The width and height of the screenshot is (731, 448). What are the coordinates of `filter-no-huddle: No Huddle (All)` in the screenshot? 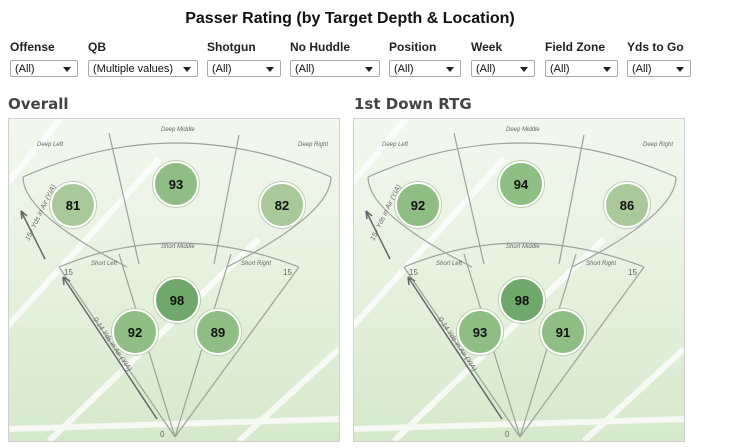 It's located at (335, 58).